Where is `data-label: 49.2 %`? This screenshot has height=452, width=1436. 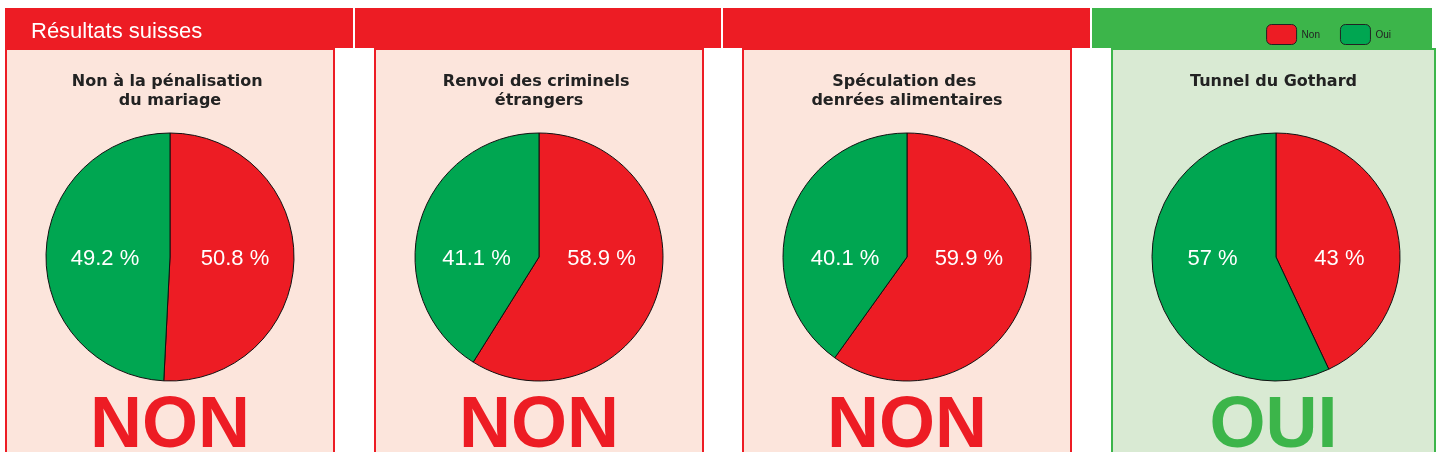
data-label: 49.2 % is located at coordinates (105, 257).